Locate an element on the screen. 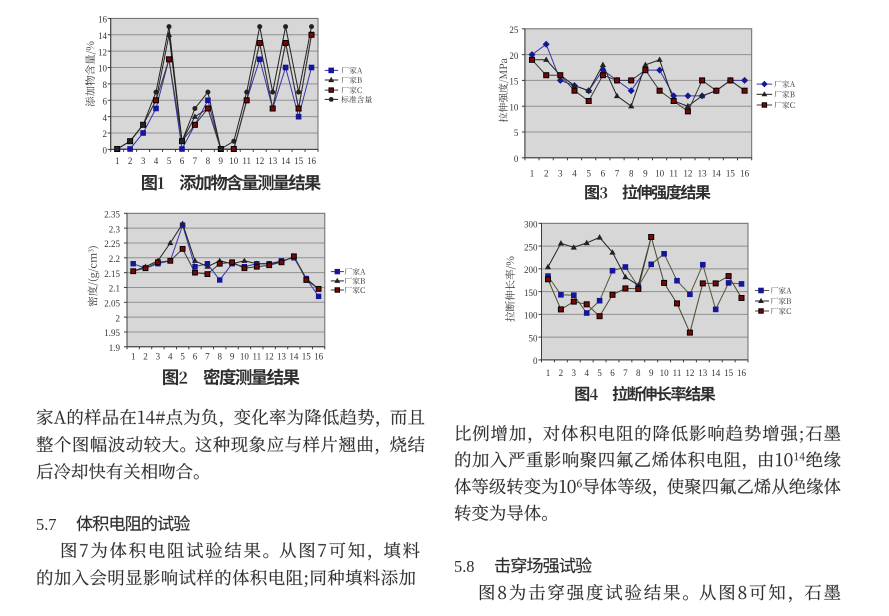 Image resolution: width=889 pixels, height=616 pixels. svg-text: 2.35 is located at coordinates (112, 215).